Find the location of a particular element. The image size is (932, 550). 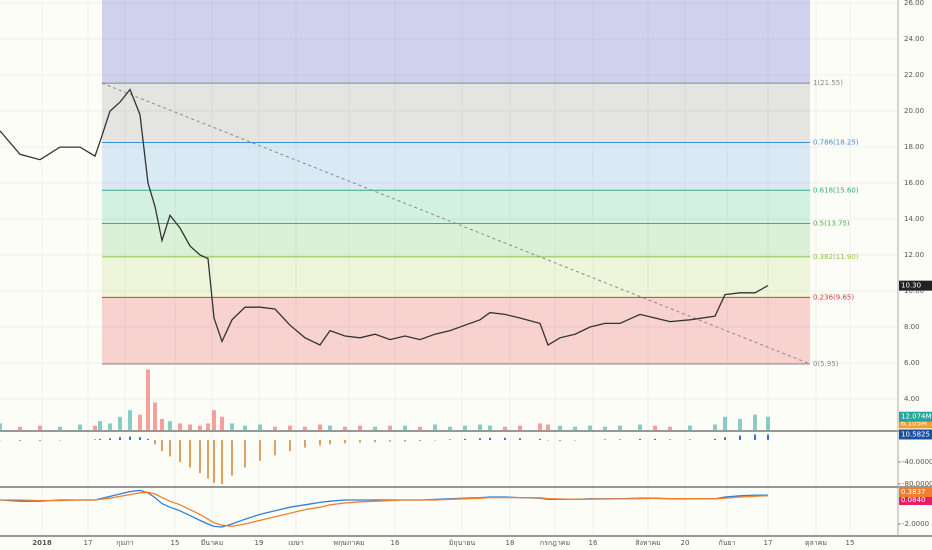

x-tick-label: 16 is located at coordinates (593, 543).